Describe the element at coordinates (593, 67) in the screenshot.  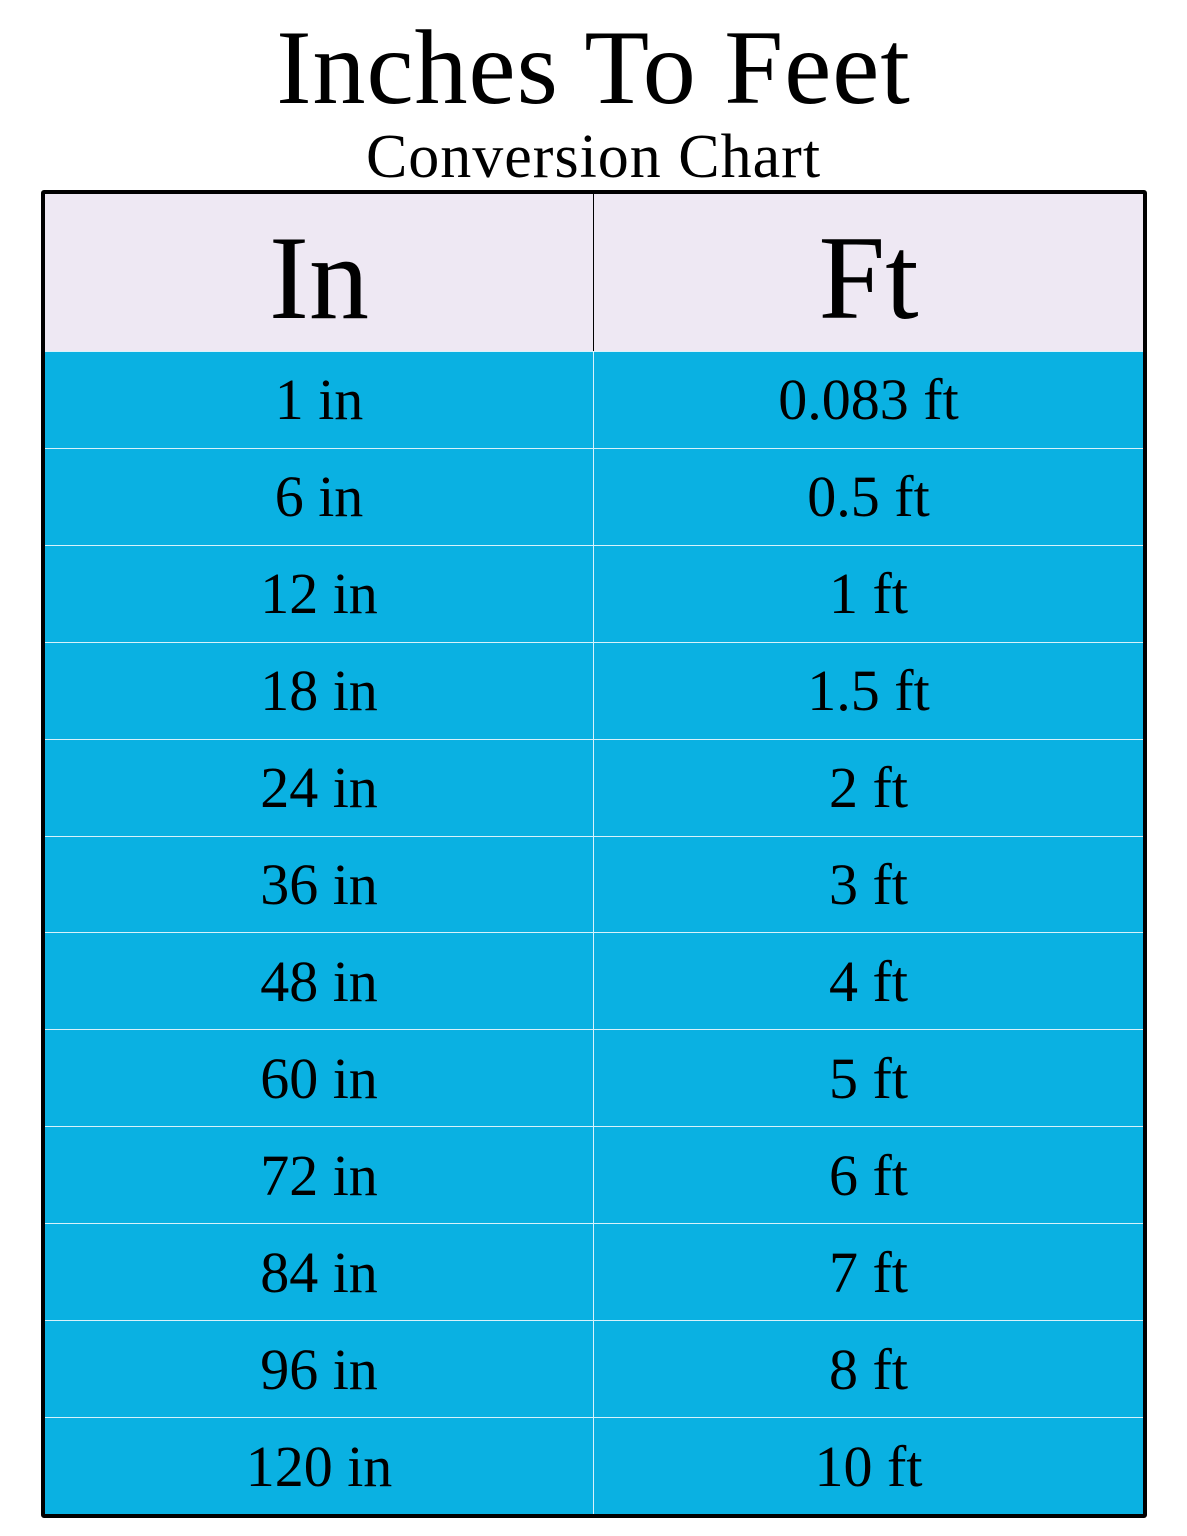
I see `page-title: Inches To Feet` at that location.